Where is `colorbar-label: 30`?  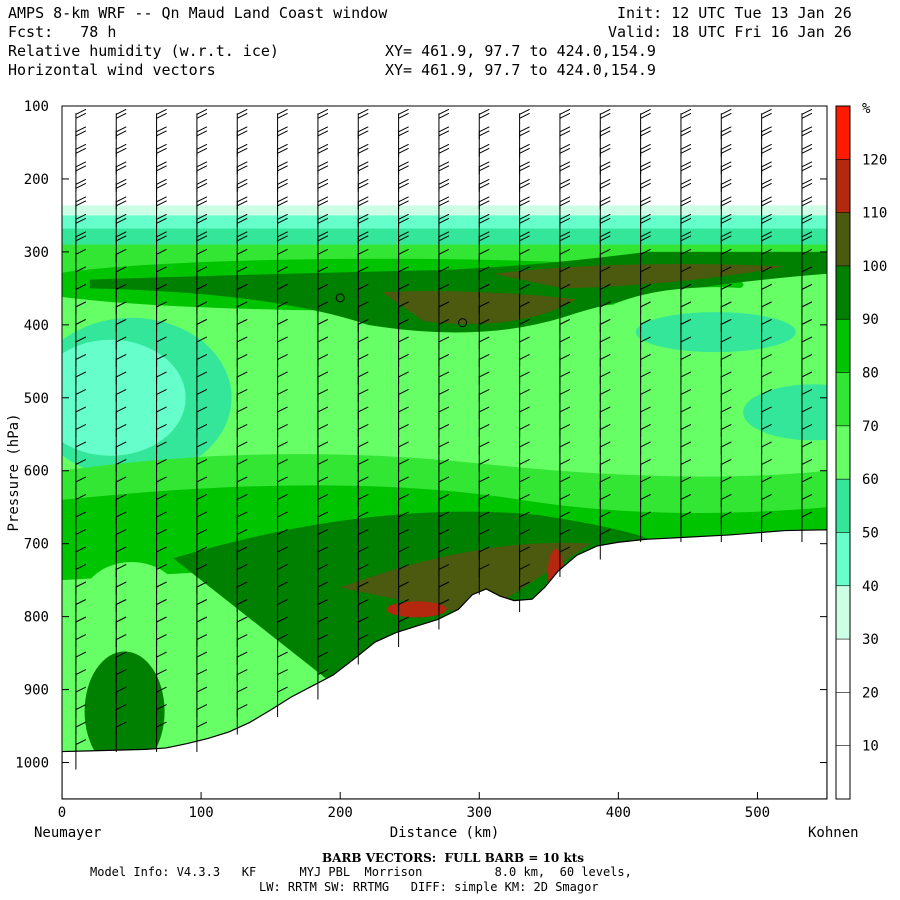 colorbar-label: 30 is located at coordinates (870, 640).